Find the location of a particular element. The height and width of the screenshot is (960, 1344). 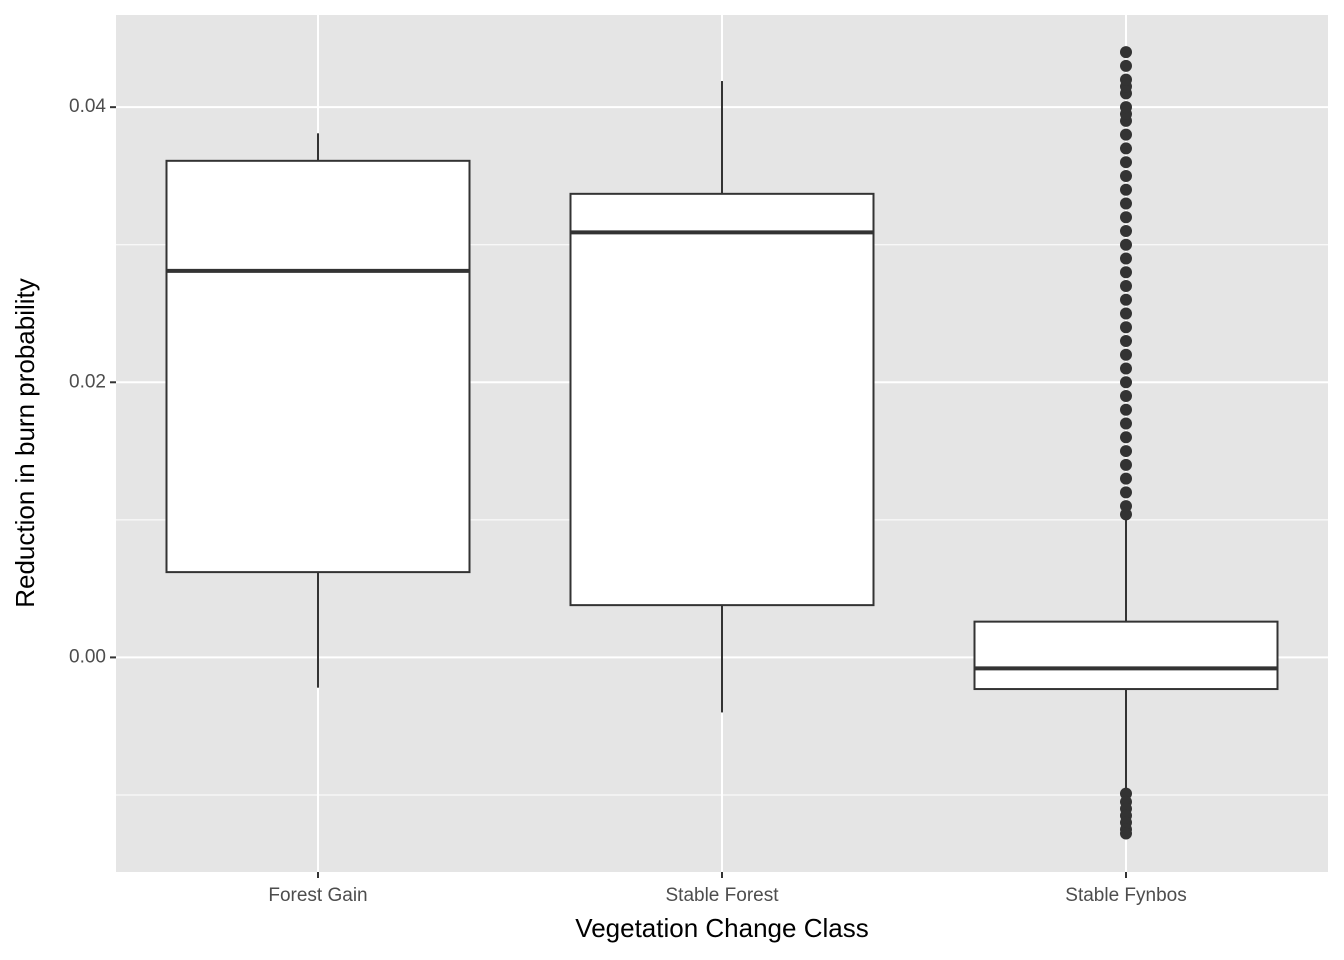

y-axis-title: Reduction in burn probability is located at coordinates (25, 443).